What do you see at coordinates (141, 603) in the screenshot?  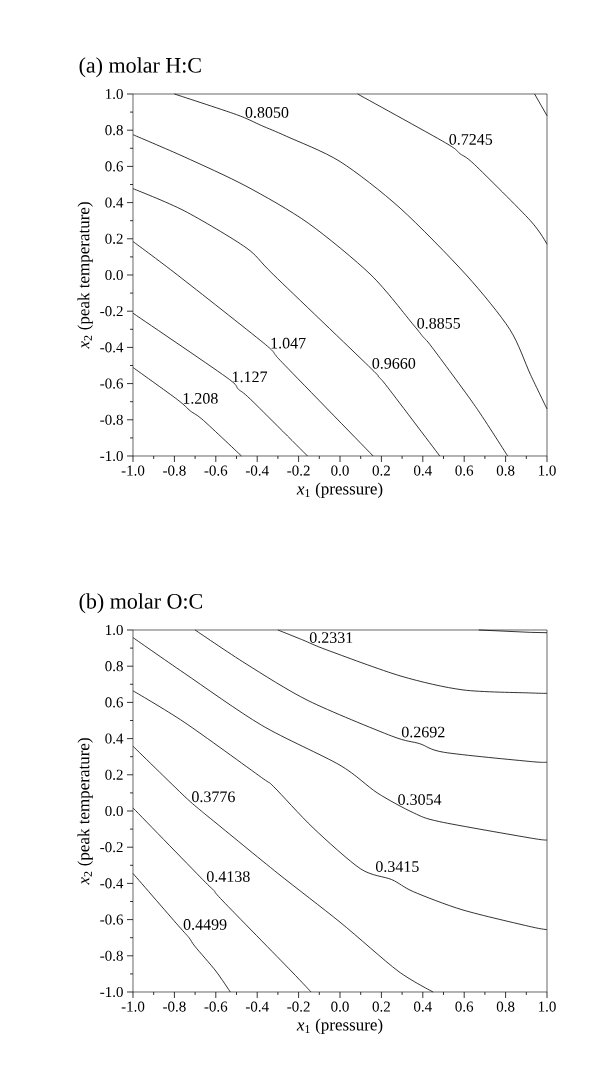 I see `chart-title: (b) molar O:C` at bounding box center [141, 603].